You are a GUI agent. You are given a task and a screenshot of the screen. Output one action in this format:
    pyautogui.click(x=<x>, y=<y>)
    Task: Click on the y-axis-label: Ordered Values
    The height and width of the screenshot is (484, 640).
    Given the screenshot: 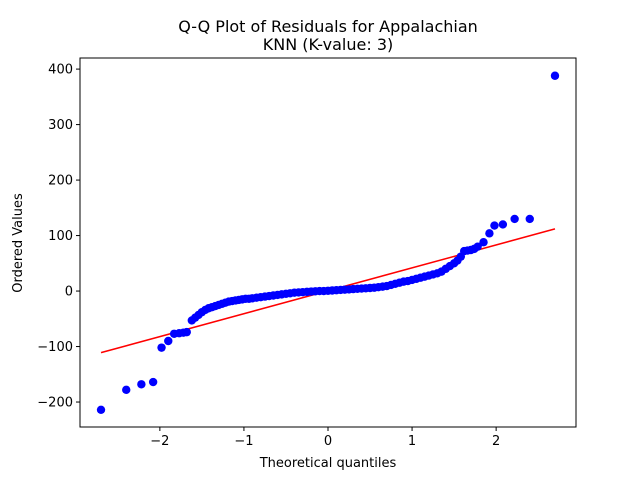 What is the action you would take?
    pyautogui.click(x=18, y=243)
    